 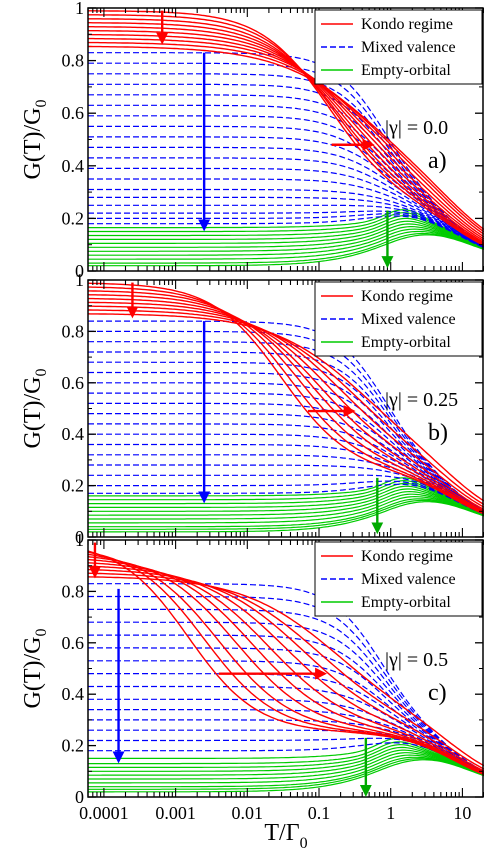 I want to click on y-tick-label: 1, so click(x=79, y=9).